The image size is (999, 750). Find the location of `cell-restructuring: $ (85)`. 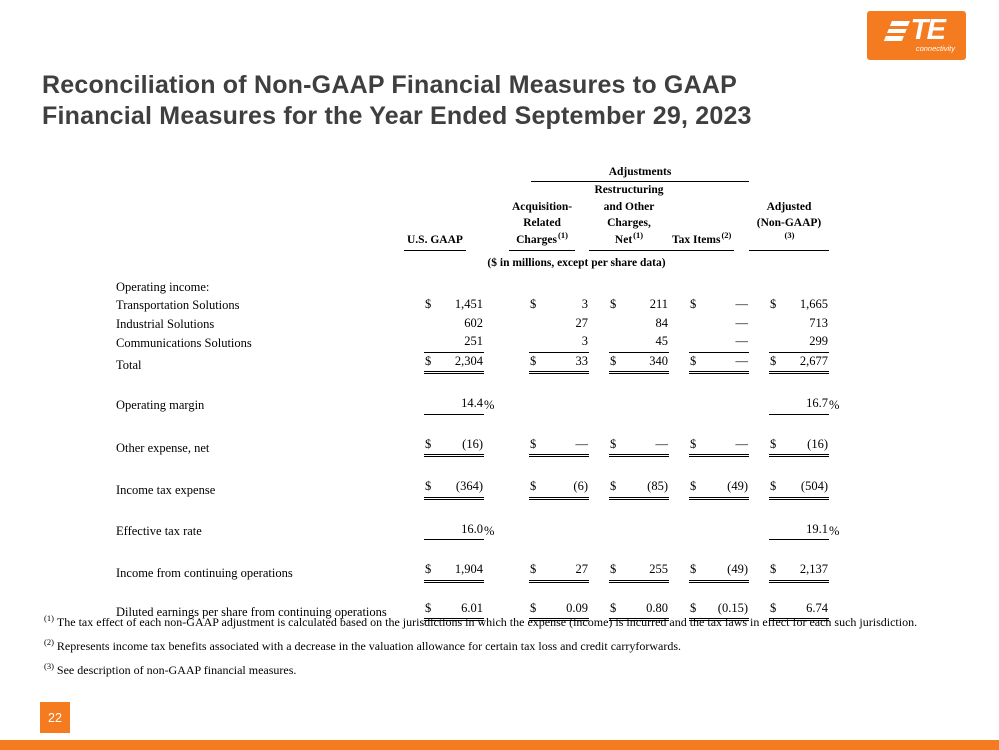

cell-restructuring: $ (85) is located at coordinates (629, 478).